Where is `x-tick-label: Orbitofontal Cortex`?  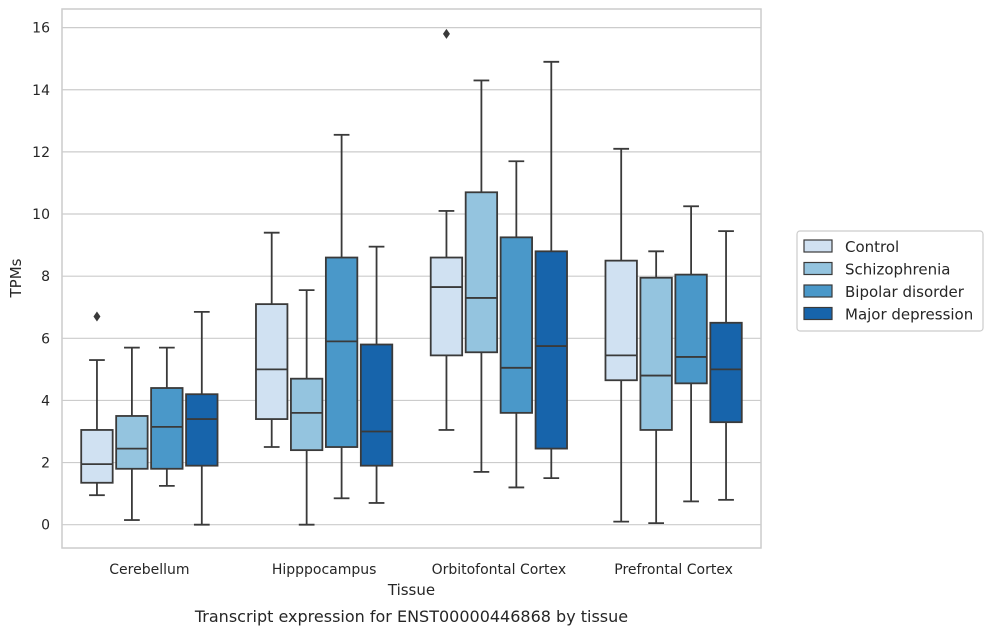
x-tick-label: Orbitofontal Cortex is located at coordinates (499, 570).